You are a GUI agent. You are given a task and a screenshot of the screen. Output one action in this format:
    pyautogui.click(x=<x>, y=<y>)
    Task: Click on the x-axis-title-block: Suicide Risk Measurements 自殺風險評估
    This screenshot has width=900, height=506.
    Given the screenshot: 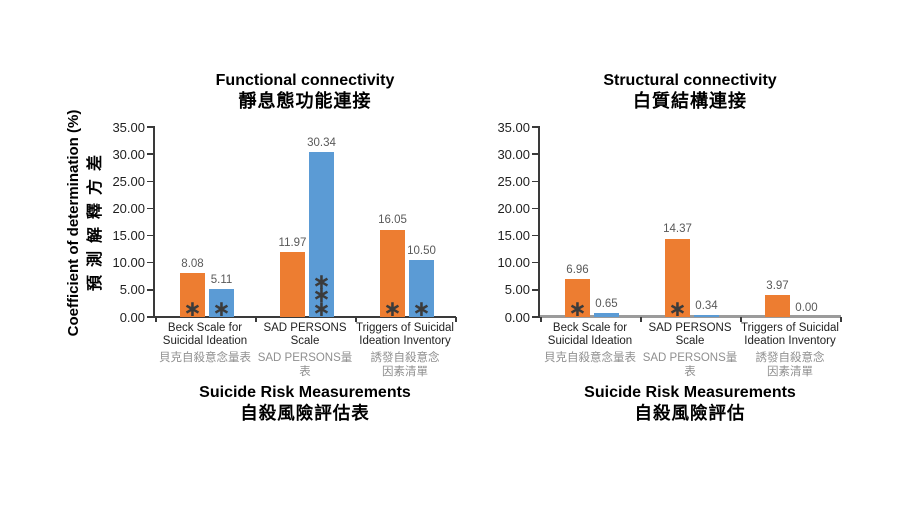 What is the action you would take?
    pyautogui.click(x=690, y=403)
    